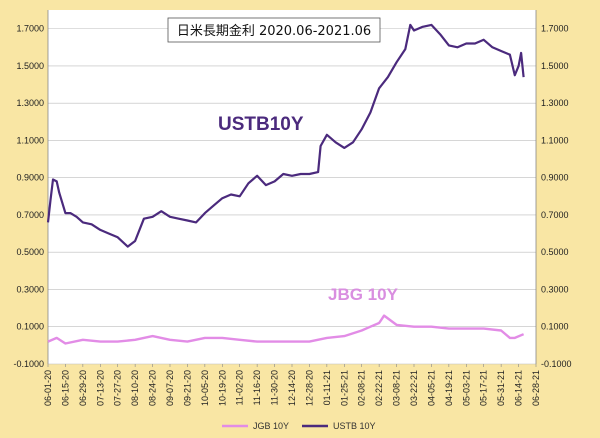 Image resolution: width=600 pixels, height=438 pixels. I want to click on y-tick-label-right: 1.5000, so click(555, 66).